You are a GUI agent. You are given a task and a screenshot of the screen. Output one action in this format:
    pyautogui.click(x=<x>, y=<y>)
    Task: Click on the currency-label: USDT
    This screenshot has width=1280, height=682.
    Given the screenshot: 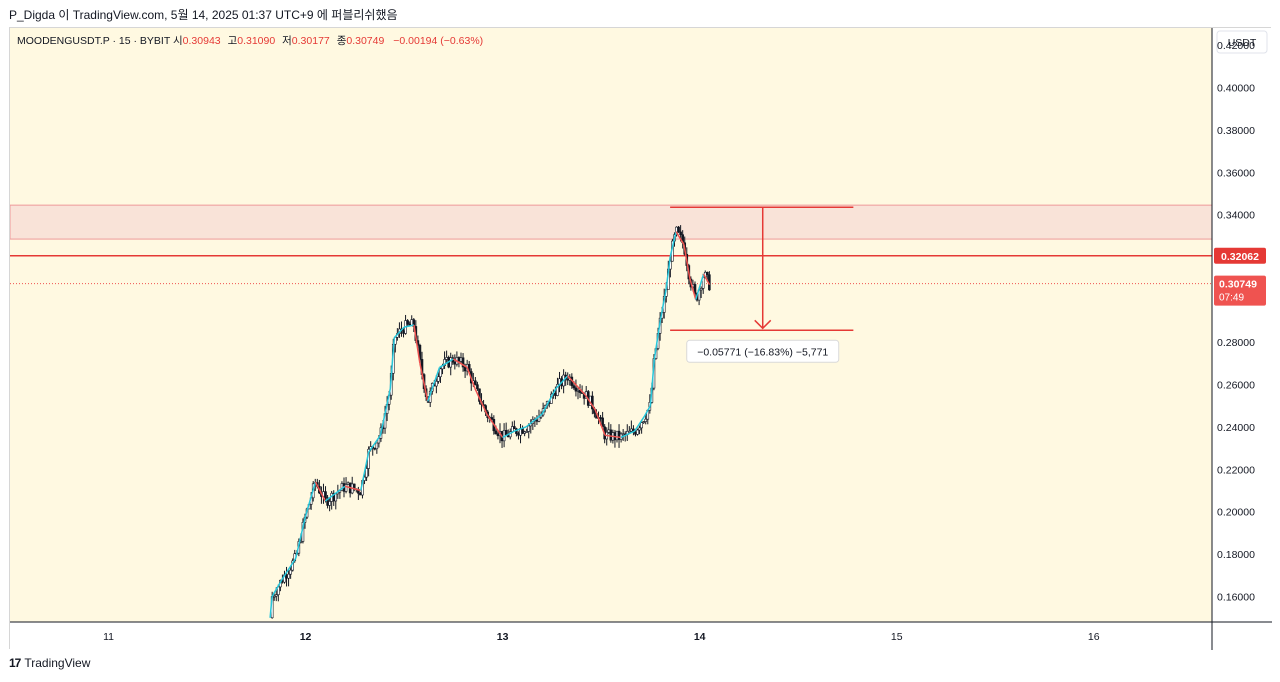 What is the action you would take?
    pyautogui.click(x=1242, y=43)
    